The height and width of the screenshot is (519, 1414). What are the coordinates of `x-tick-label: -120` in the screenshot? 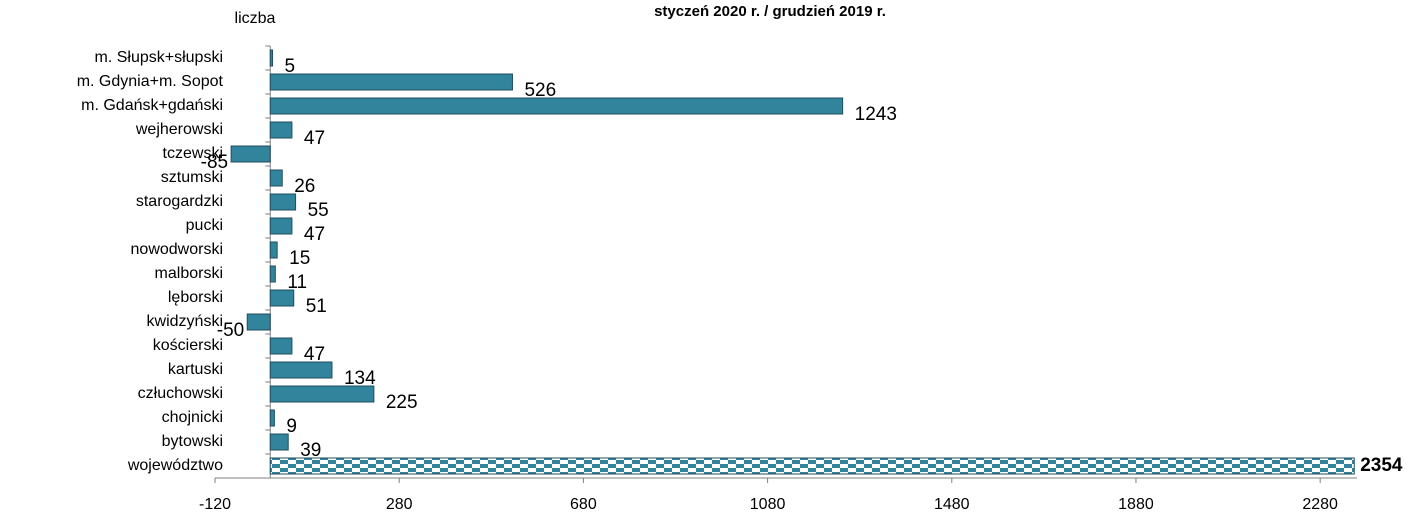 It's located at (215, 504).